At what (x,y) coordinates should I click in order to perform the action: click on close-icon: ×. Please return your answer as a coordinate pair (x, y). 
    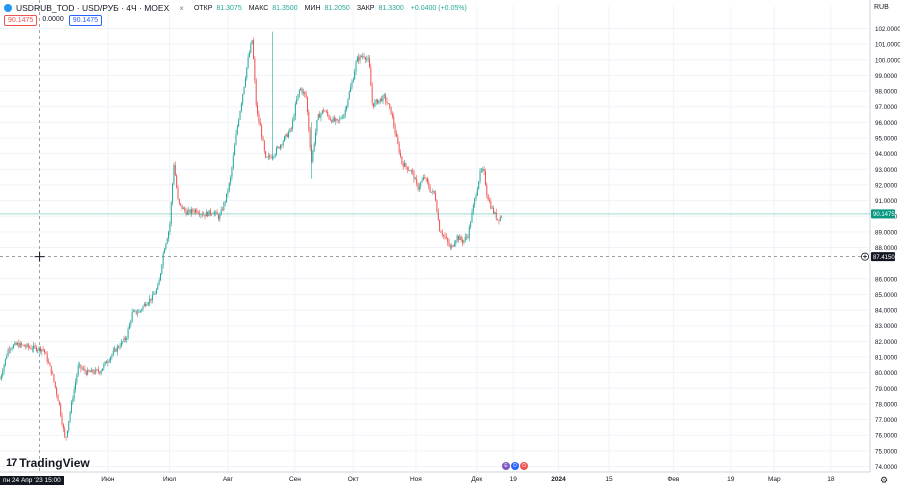
    Looking at the image, I should click on (181, 8).